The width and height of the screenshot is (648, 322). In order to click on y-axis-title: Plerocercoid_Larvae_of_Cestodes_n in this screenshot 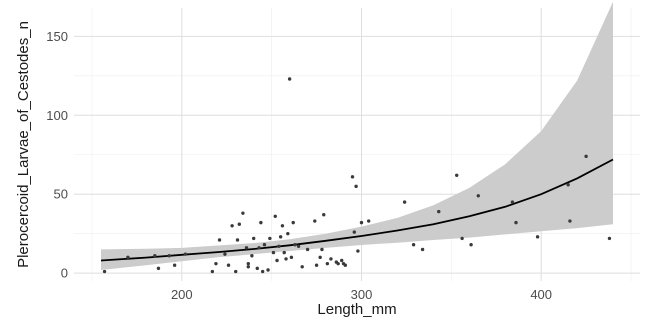, I will do `click(23, 144)`.